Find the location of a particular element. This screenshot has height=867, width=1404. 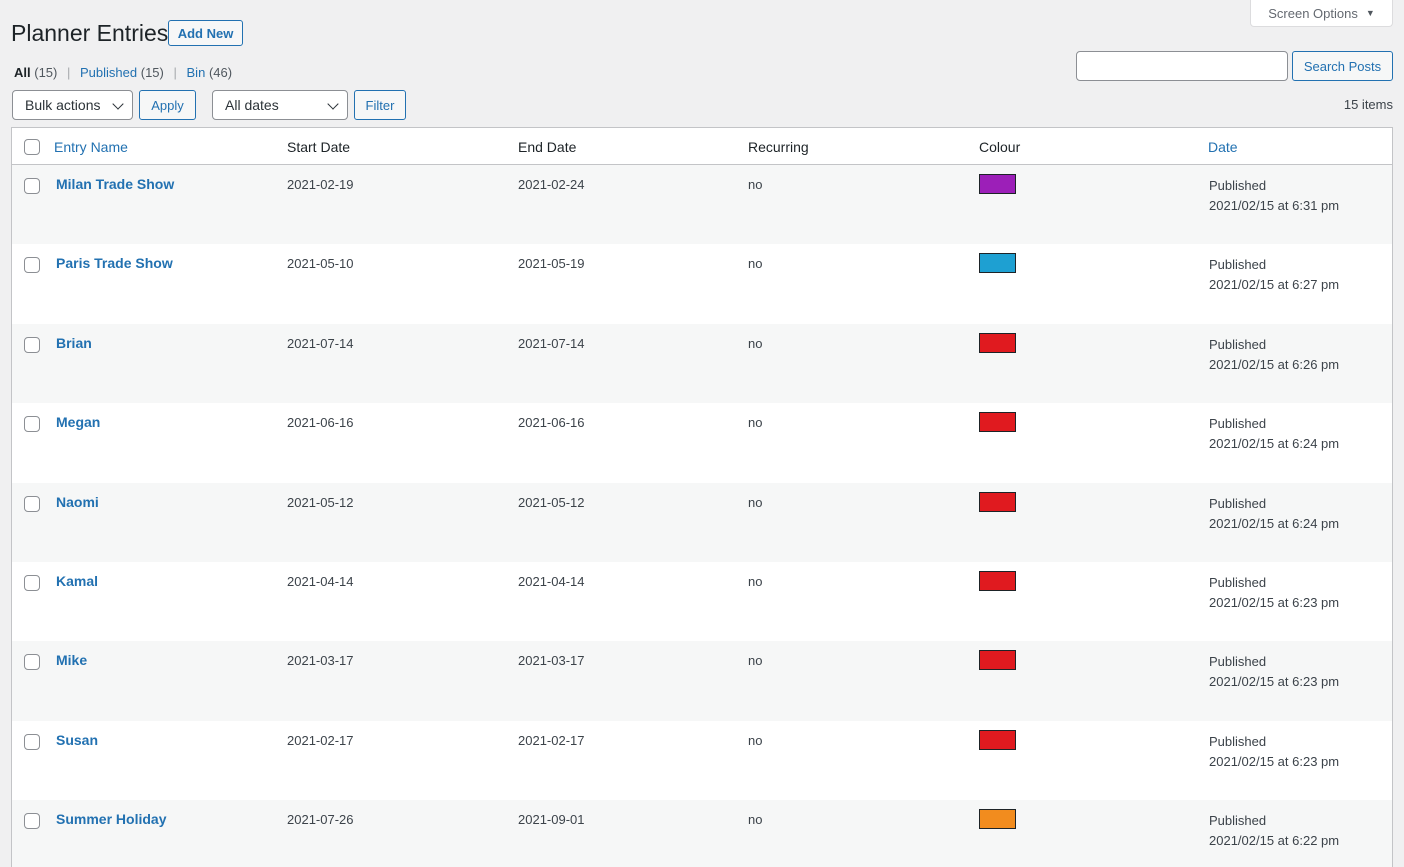

start-date-cell: 2021-05-12 is located at coordinates (320, 502).